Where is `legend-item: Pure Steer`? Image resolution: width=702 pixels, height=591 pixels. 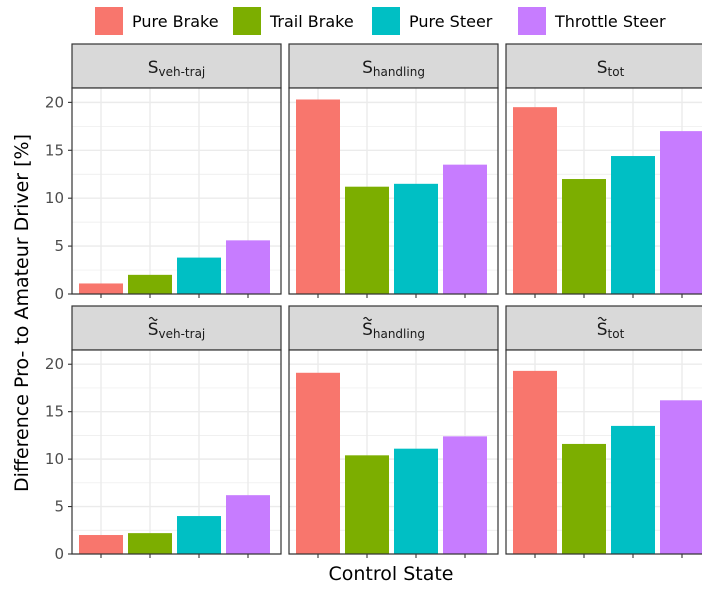
legend-item: Pure Steer is located at coordinates (432, 21).